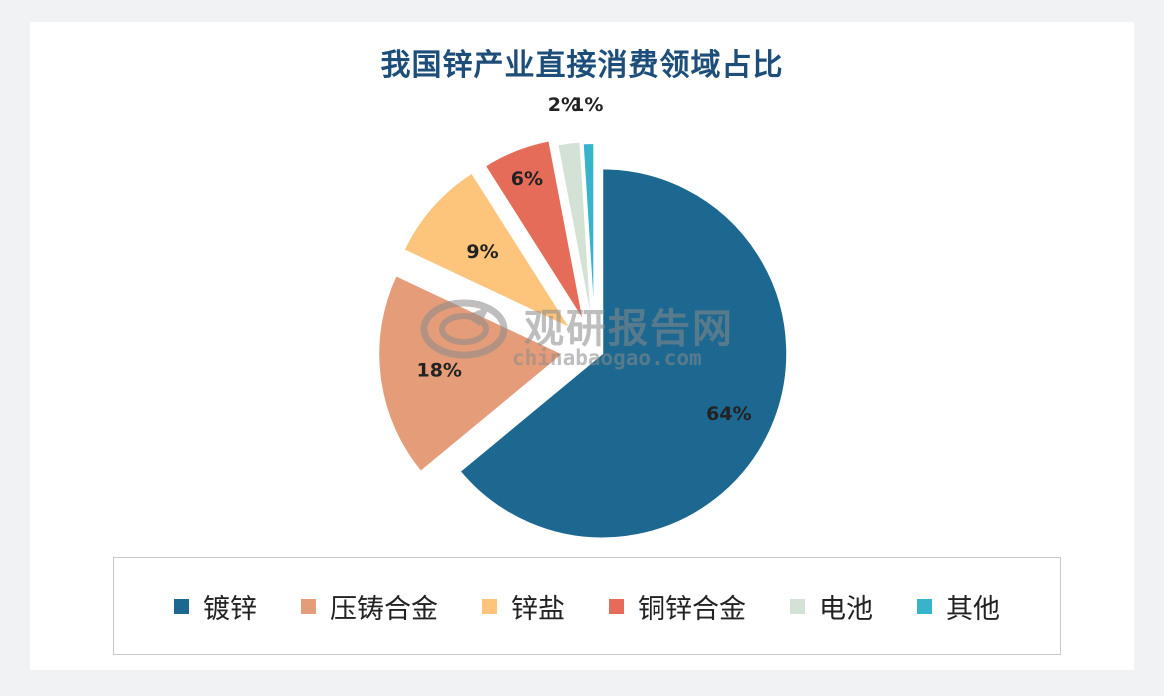 Image resolution: width=1164 pixels, height=696 pixels. Describe the element at coordinates (230, 609) in the screenshot. I see `legend-label: 镀锌` at that location.